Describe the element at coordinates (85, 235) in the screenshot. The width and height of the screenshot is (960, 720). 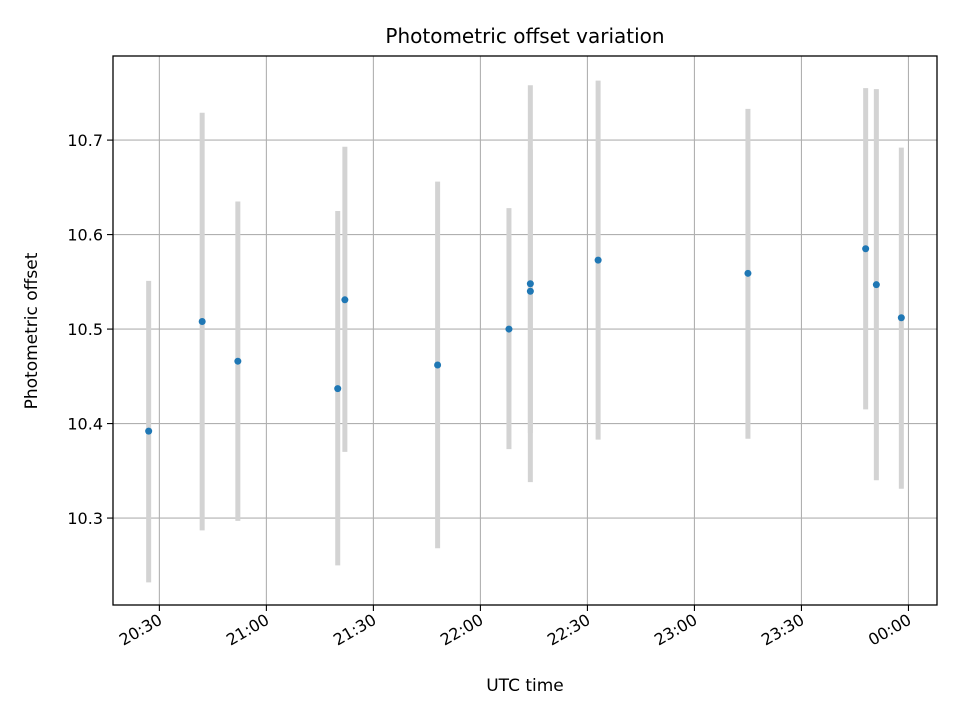
I see `y-tick-label: 10.6` at that location.